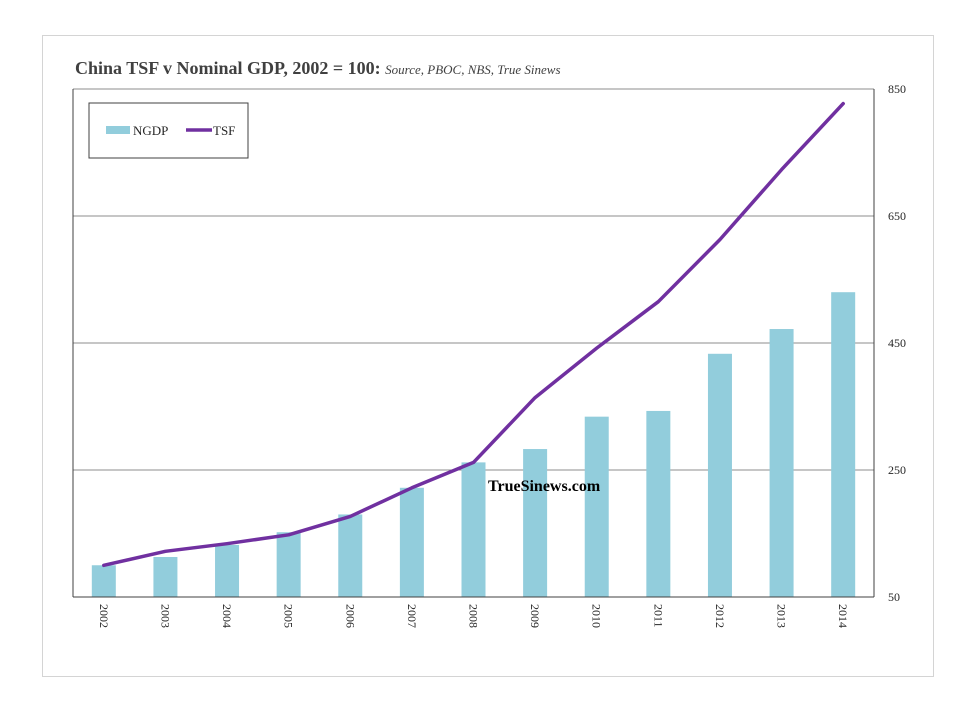  I want to click on x-tick-label: 2005, so click(289, 616).